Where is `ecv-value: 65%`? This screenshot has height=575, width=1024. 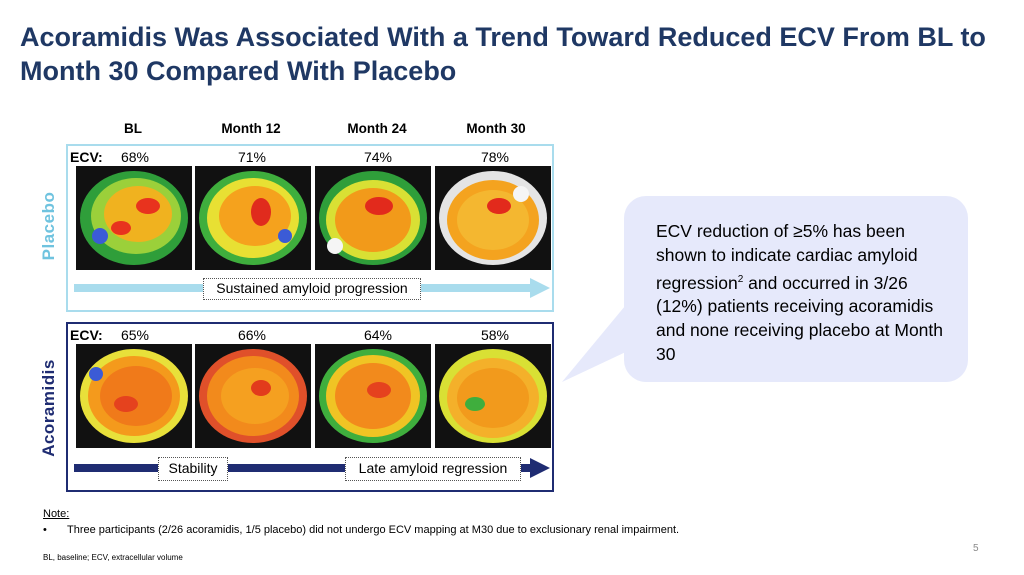 ecv-value: 65% is located at coordinates (135, 335).